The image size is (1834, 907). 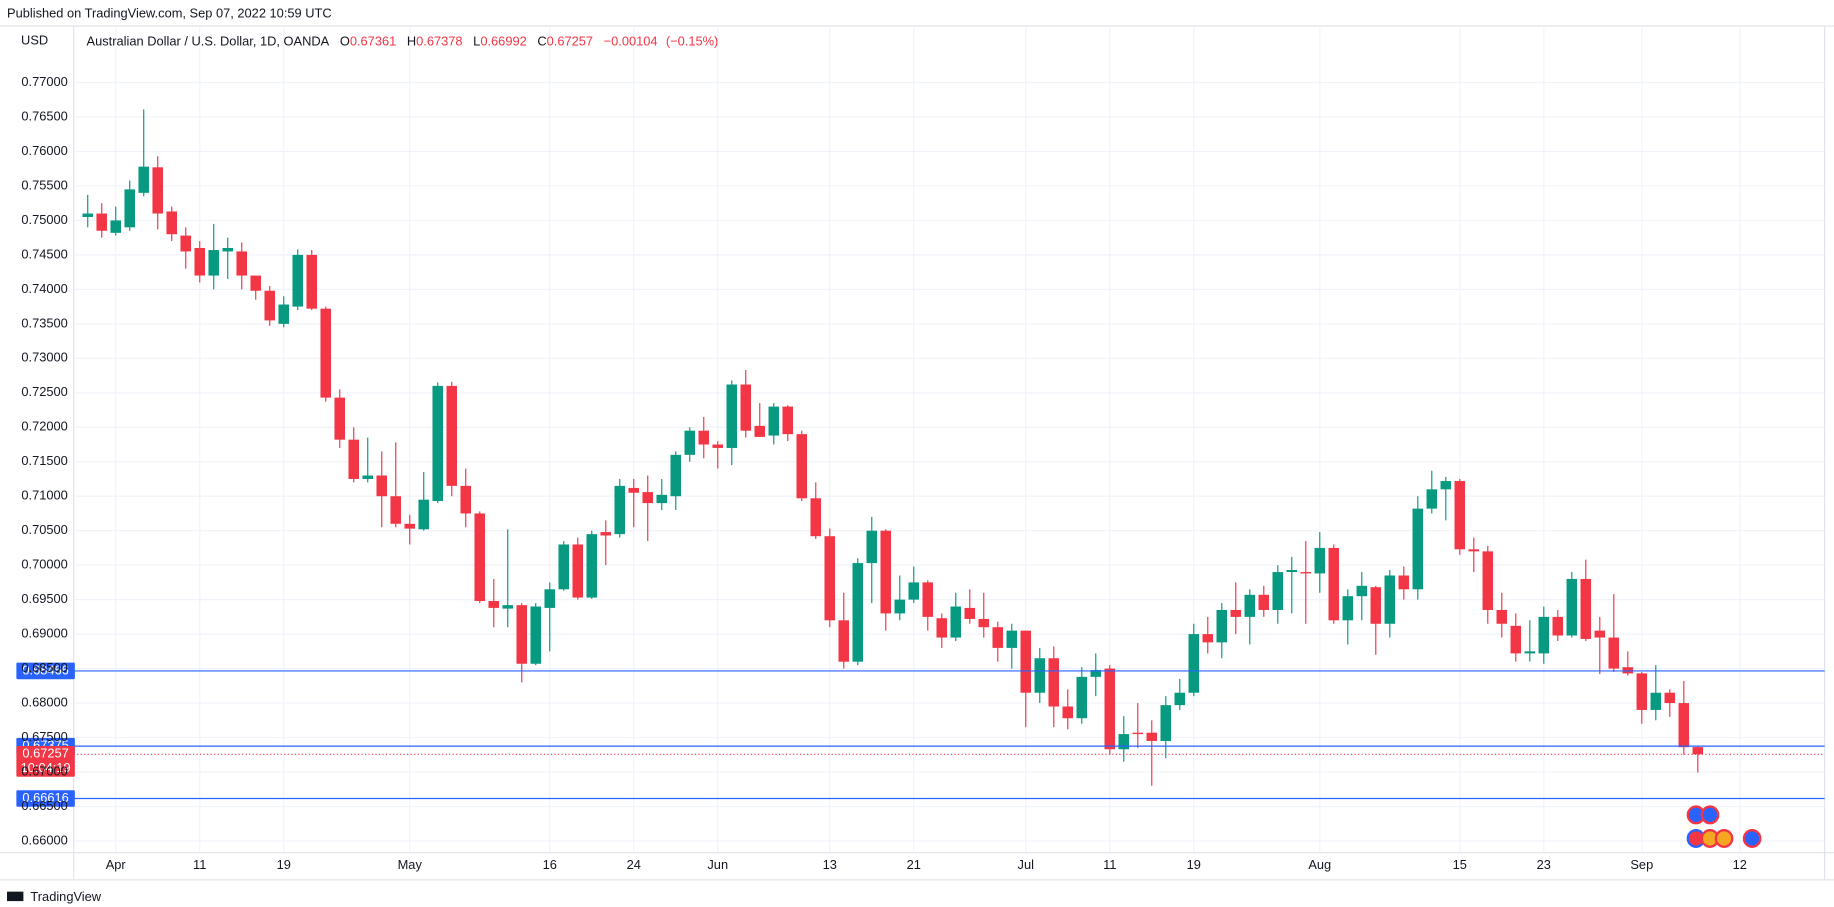 I want to click on y-tick-label: 0.70000, so click(x=44, y=564).